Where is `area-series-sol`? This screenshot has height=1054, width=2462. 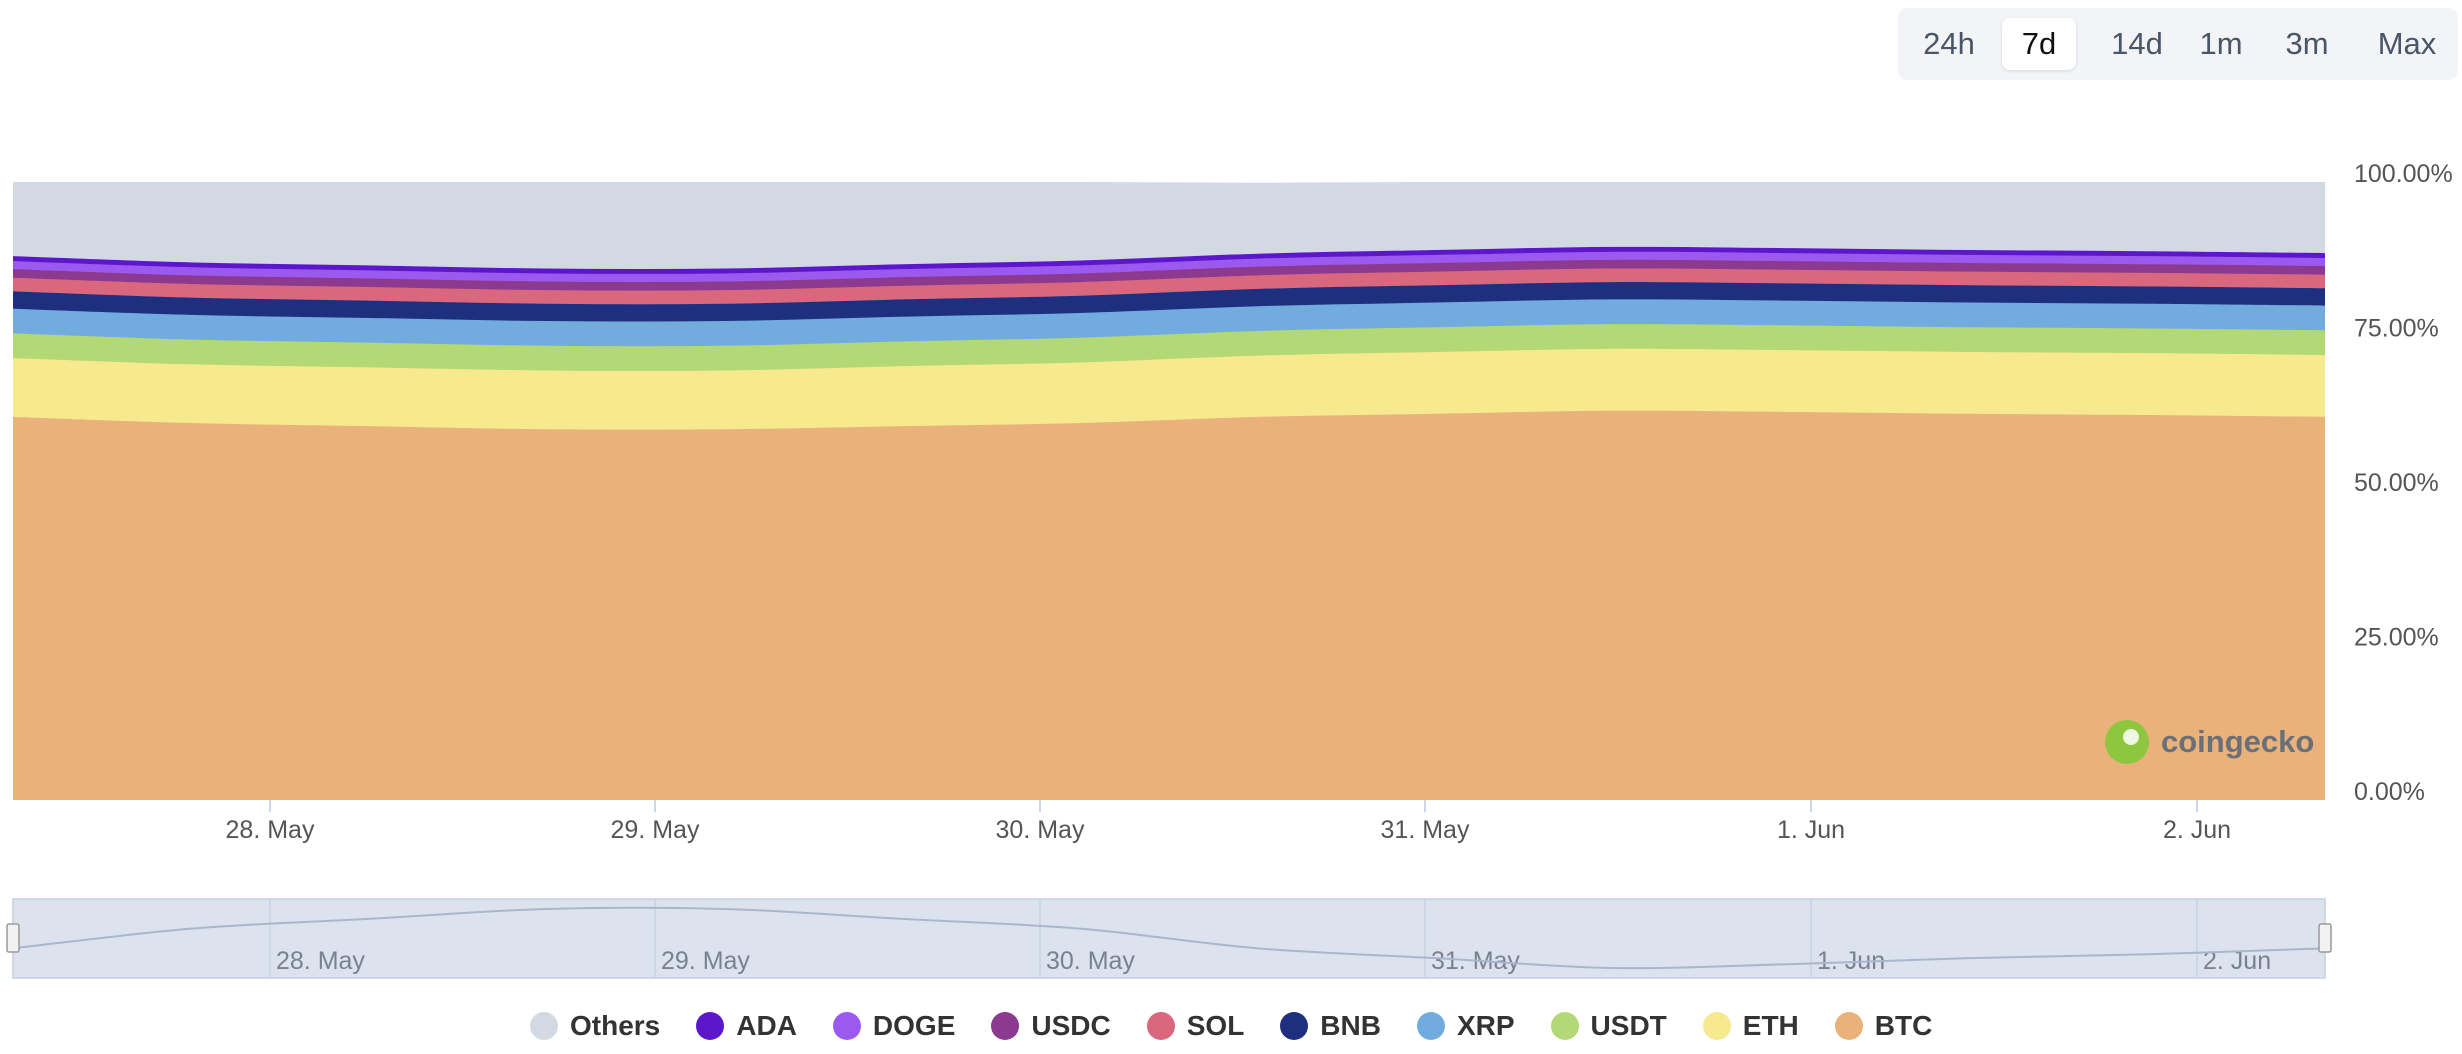
area-series-sol is located at coordinates (1169, 286).